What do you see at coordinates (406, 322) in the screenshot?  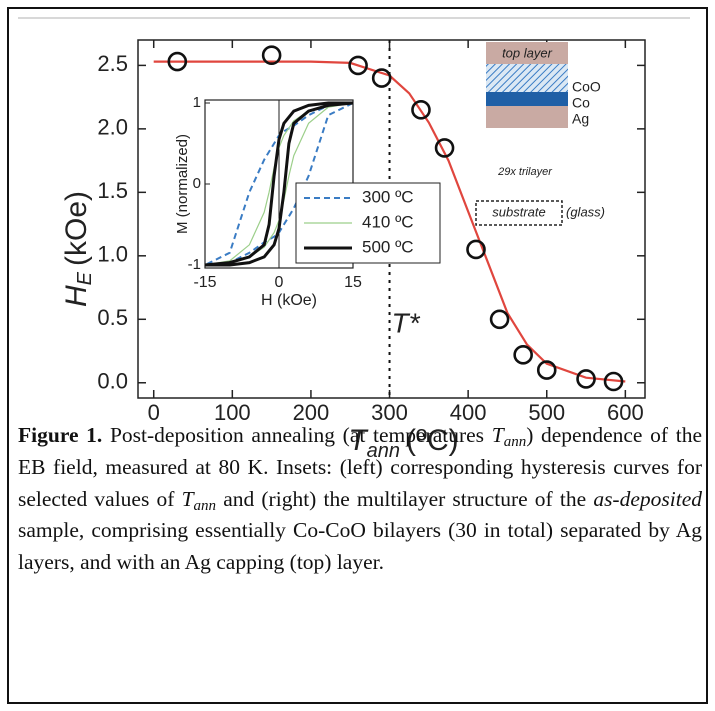 I see `reference-label: T*` at bounding box center [406, 322].